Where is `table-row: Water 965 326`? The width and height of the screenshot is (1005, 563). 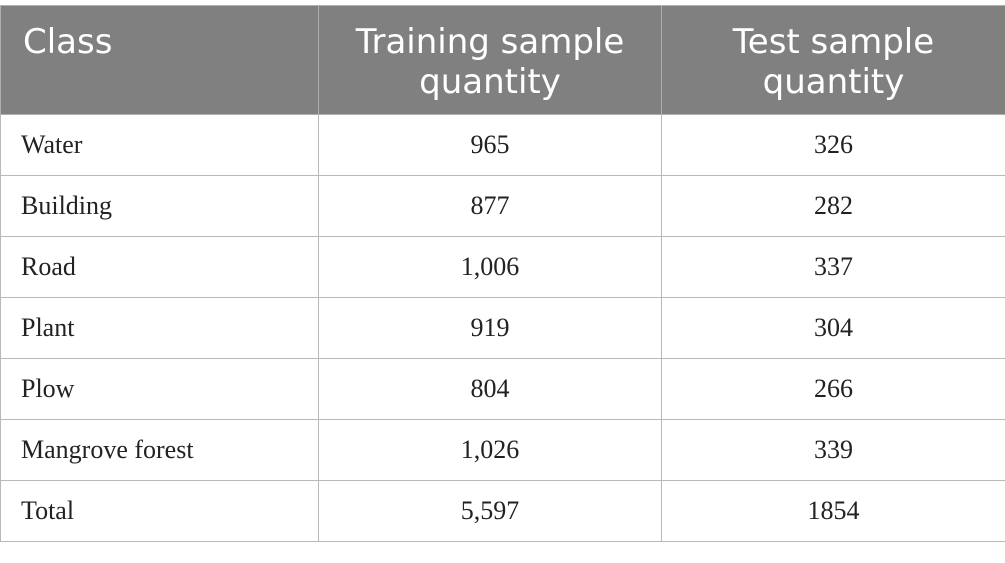
table-row: Water 965 326 is located at coordinates (502, 145).